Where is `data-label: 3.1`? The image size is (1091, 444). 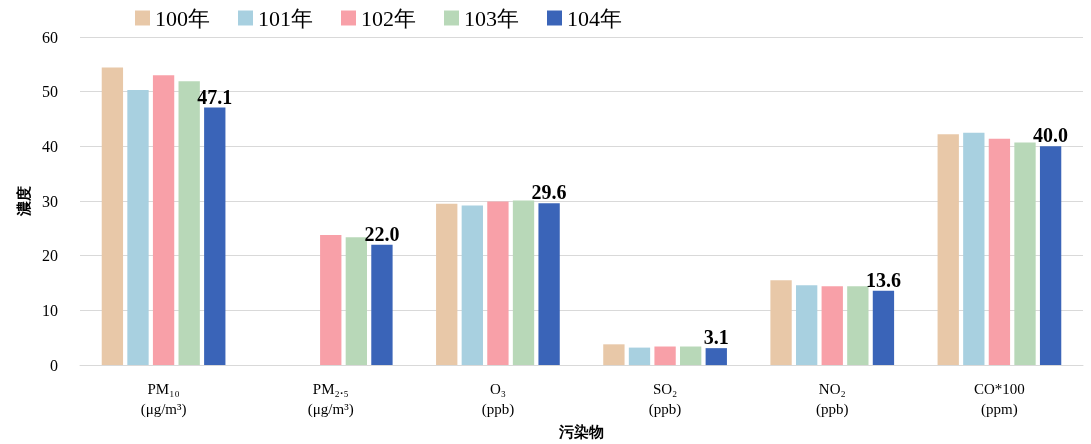 data-label: 3.1 is located at coordinates (716, 337).